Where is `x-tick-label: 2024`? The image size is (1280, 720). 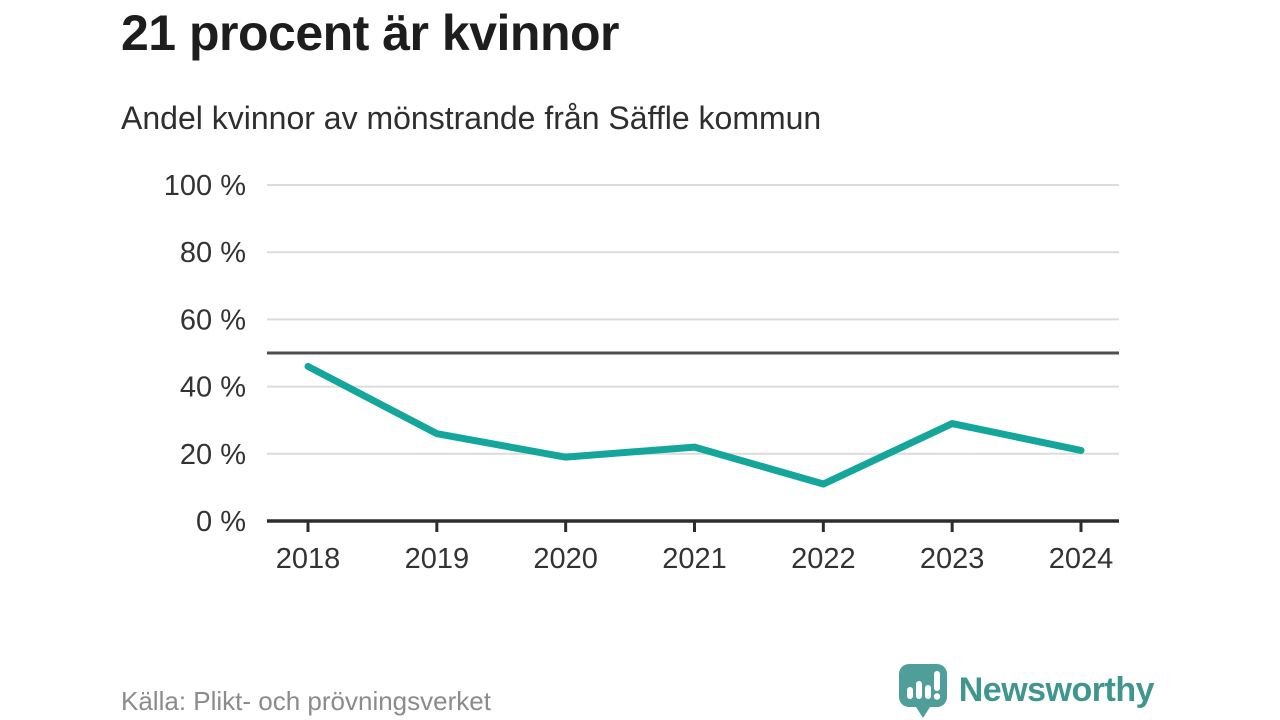 x-tick-label: 2024 is located at coordinates (1081, 559).